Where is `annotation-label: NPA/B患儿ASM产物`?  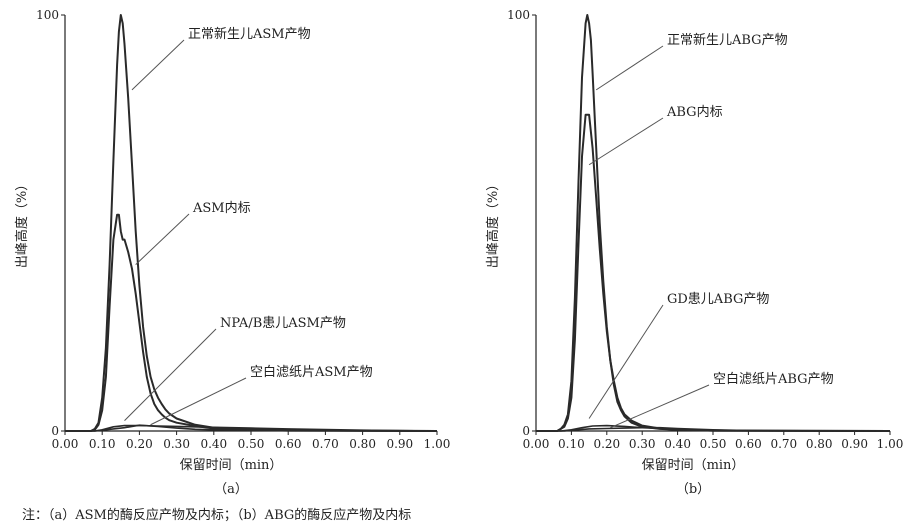 annotation-label: NPA/B患儿ASM产物 is located at coordinates (283, 323).